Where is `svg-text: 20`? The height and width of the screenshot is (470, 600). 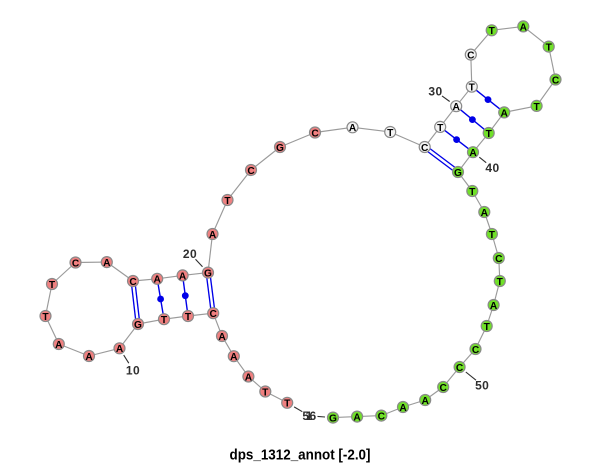 svg-text: 20 is located at coordinates (190, 254).